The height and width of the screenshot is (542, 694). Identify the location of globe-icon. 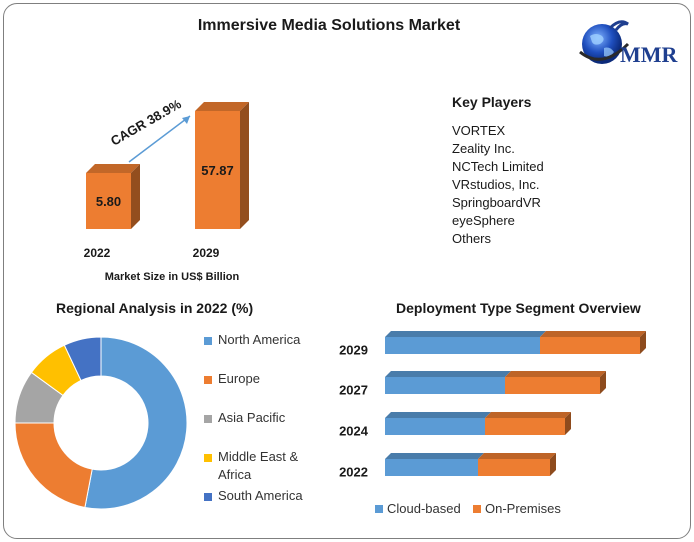
(604, 42).